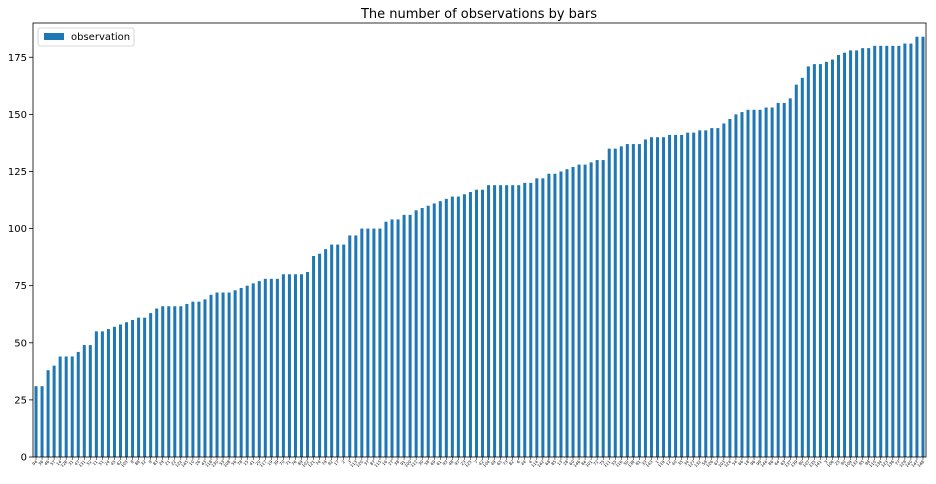 This screenshot has height=484, width=936. I want to click on x-tick-label: 14, so click(58, 462).